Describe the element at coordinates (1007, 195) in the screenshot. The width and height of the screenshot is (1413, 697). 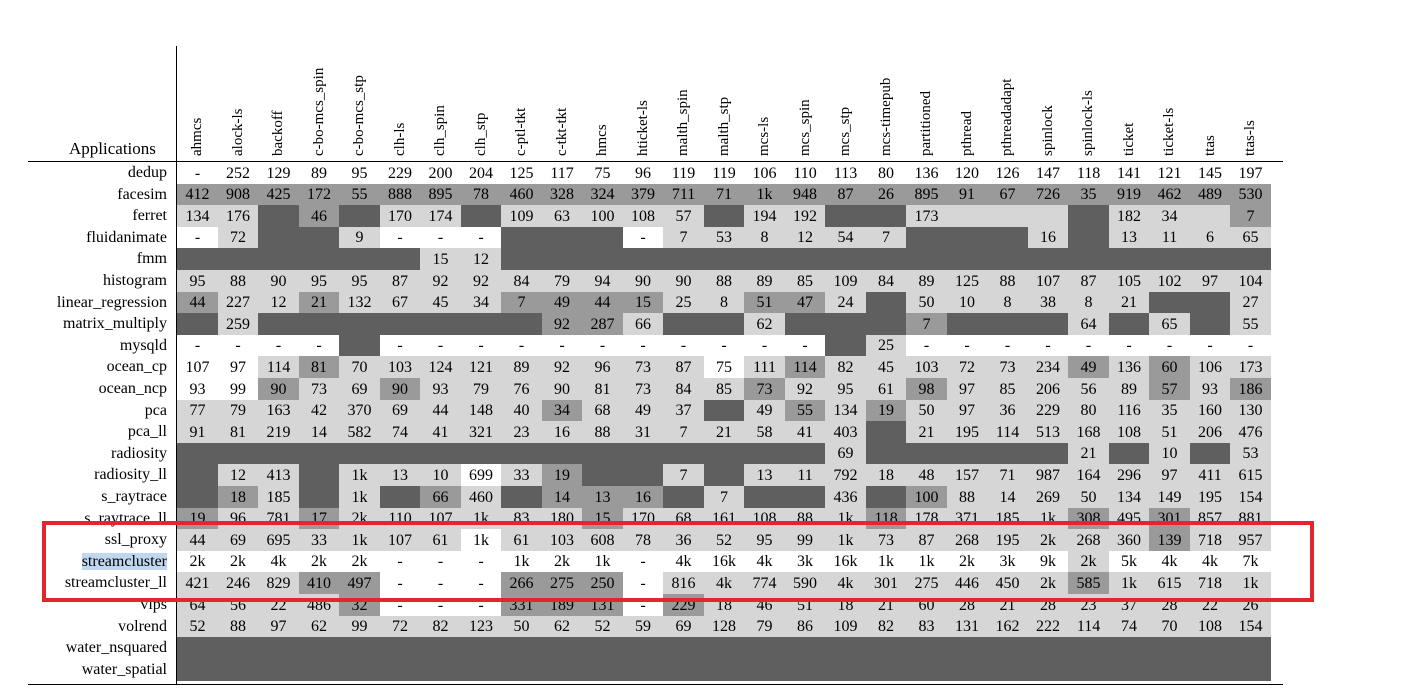
I see `cell-value: 67` at that location.